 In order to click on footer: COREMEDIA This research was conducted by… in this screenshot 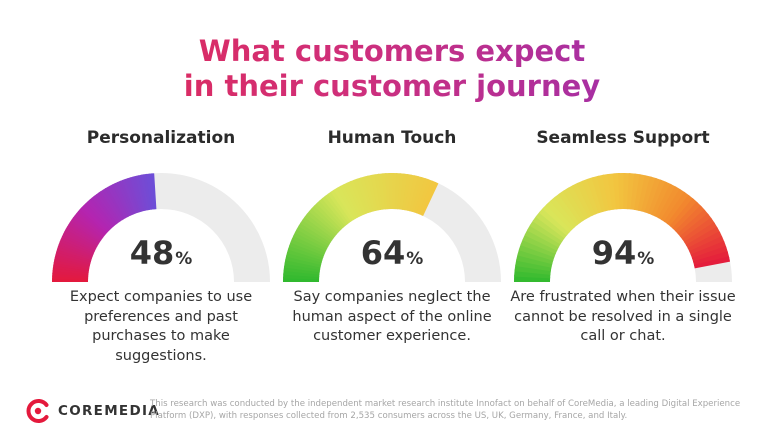, I will do `click(394, 412)`.